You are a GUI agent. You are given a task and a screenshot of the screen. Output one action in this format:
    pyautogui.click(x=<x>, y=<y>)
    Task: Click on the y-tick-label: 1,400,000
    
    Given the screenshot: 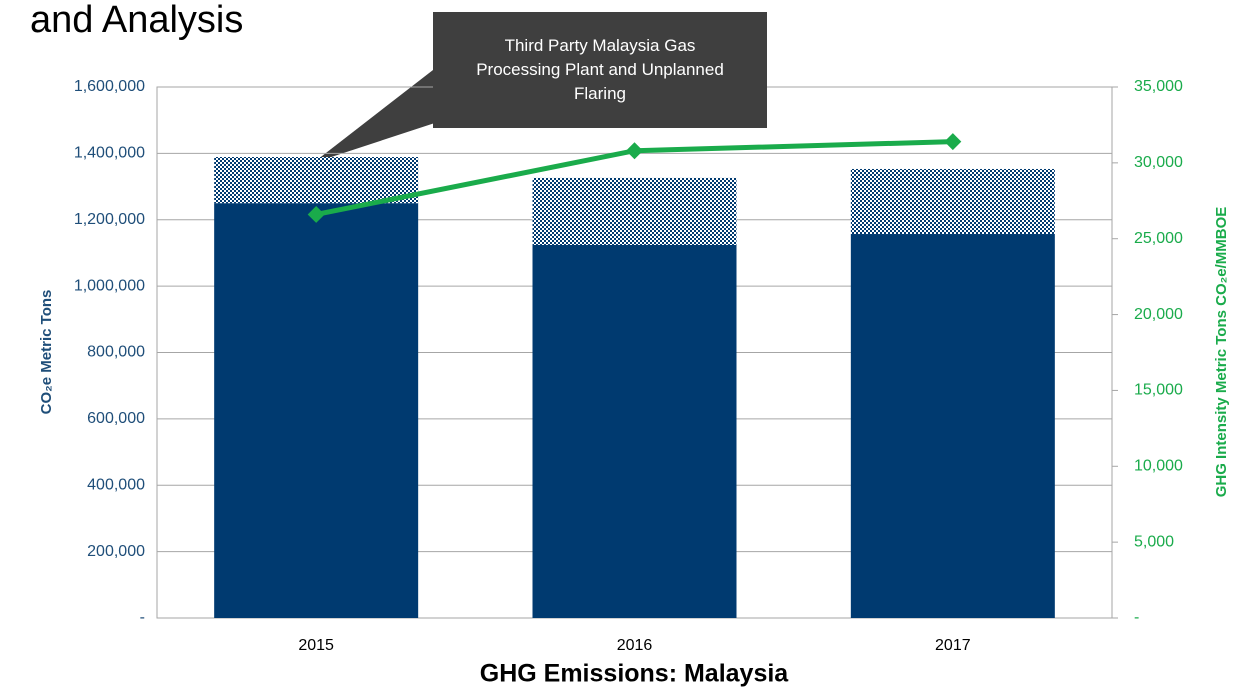 What is the action you would take?
    pyautogui.click(x=109, y=153)
    